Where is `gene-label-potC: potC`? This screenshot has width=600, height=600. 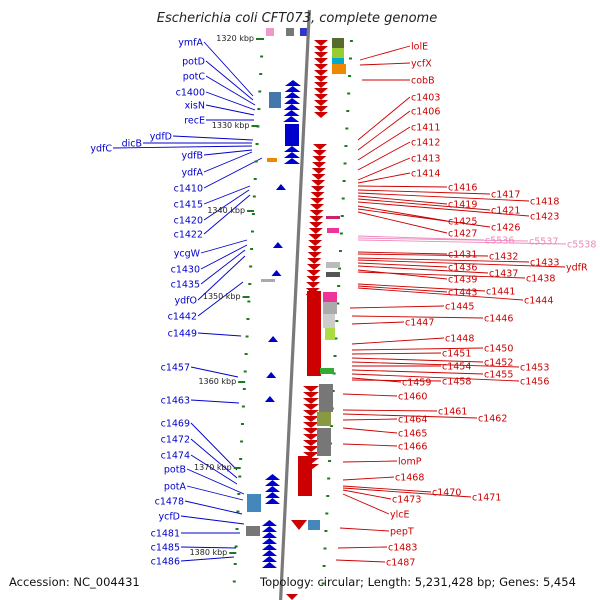
gene-label-potC: potC is located at coordinates (194, 77).